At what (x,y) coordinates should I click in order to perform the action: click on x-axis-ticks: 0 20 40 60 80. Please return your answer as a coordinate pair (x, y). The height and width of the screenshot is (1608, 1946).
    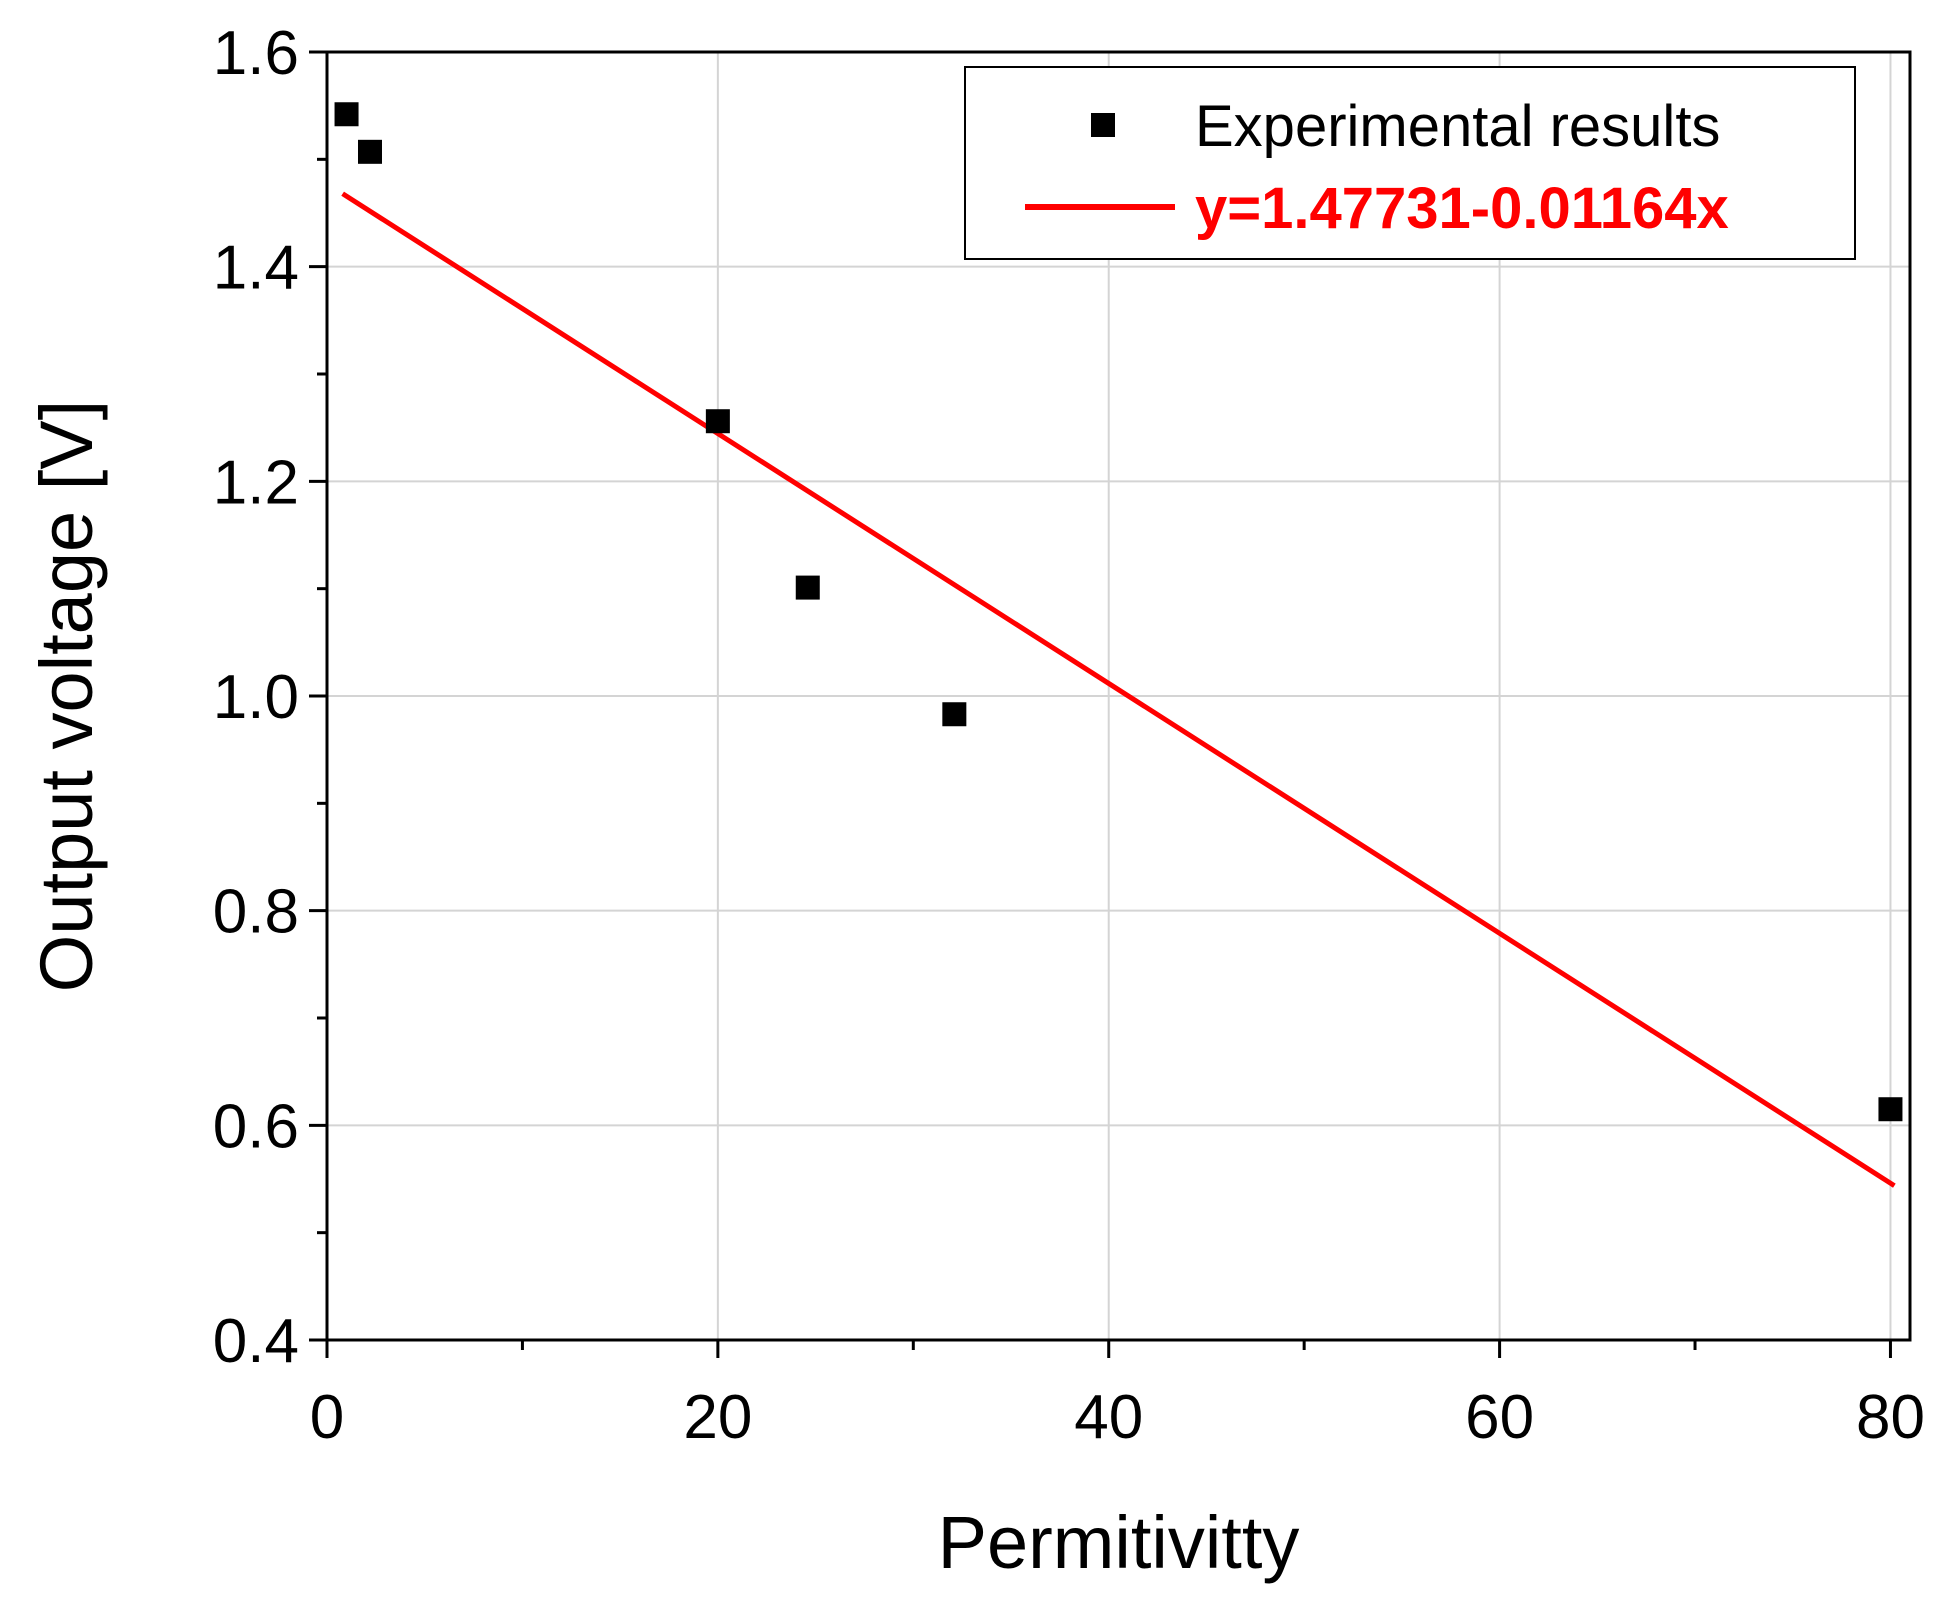
    Looking at the image, I should click on (1117, 1396).